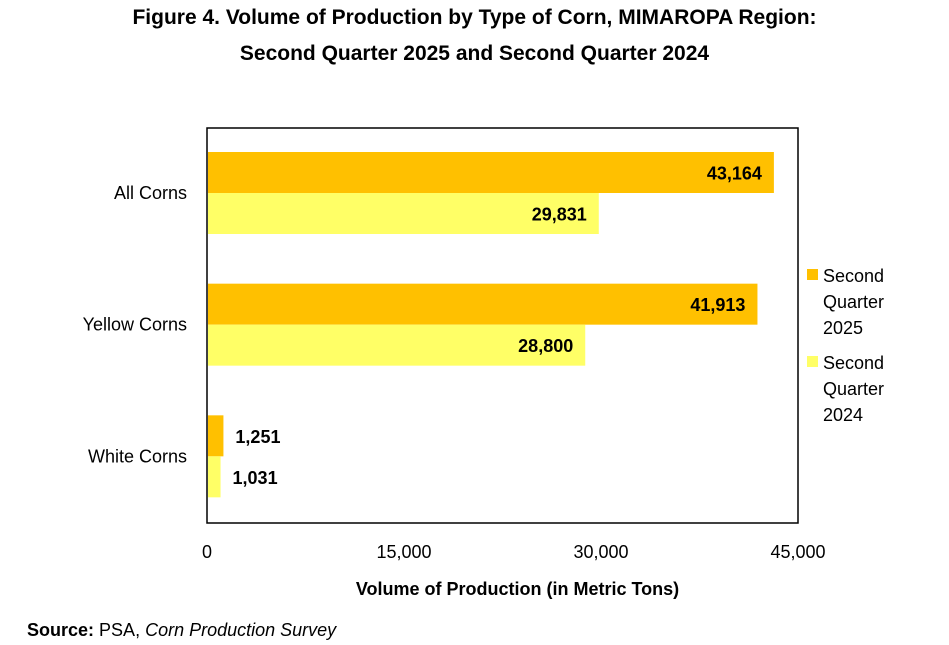  I want to click on data-label: 41,913, so click(717, 305).